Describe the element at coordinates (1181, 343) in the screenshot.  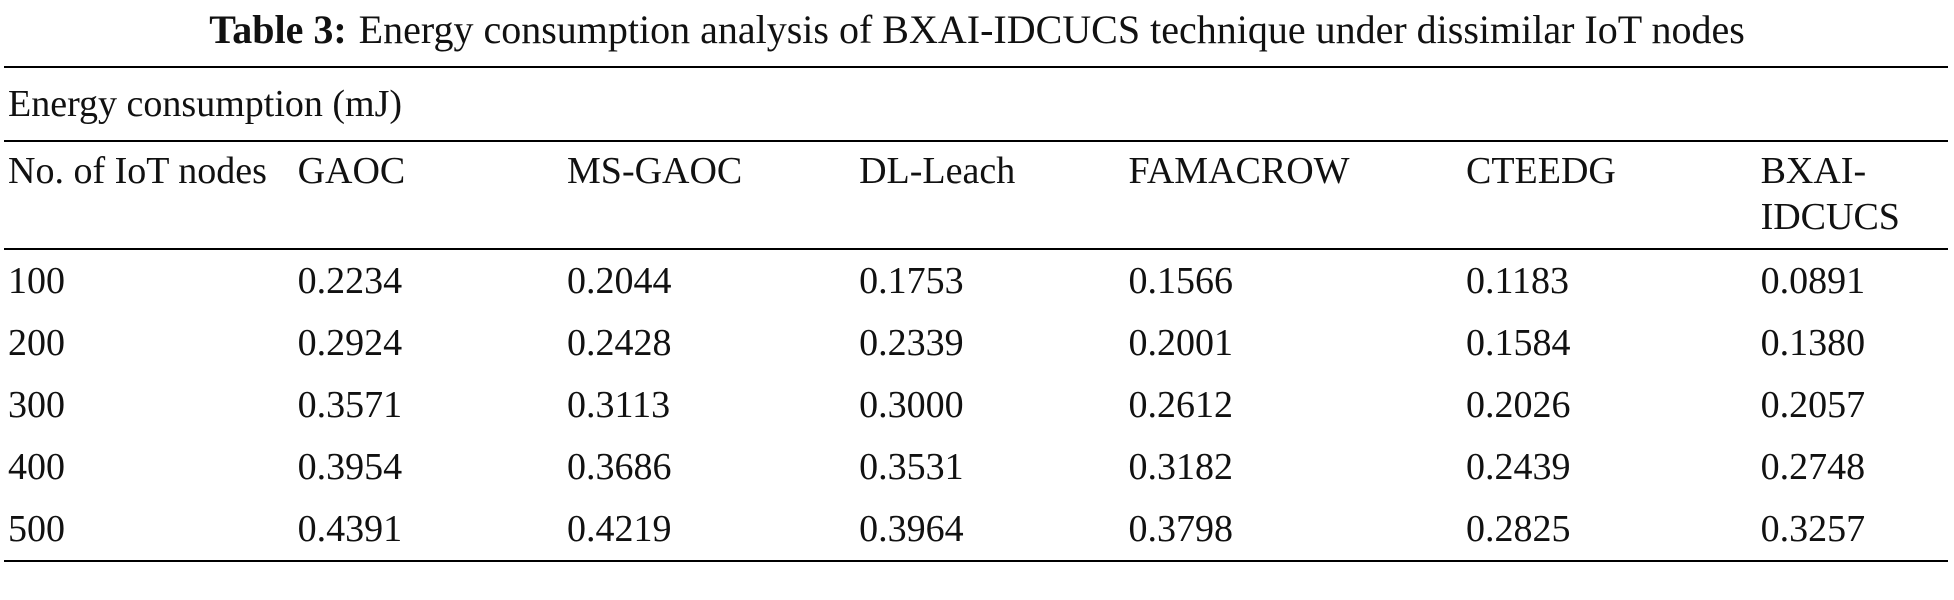
I see `table-cell: 0.2001` at that location.